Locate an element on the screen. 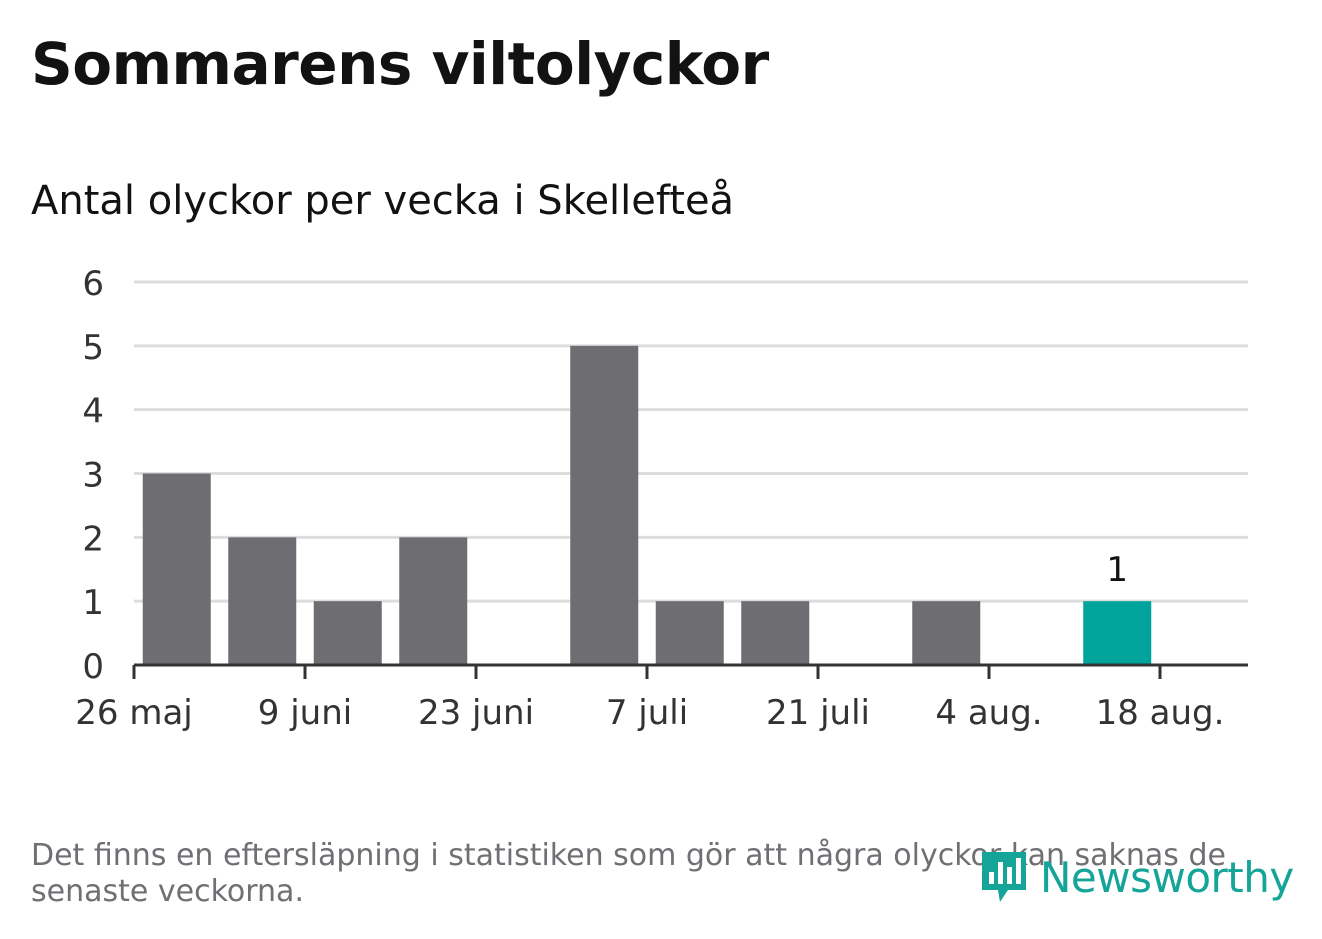  y-tick-label: 4 is located at coordinates (93, 412).